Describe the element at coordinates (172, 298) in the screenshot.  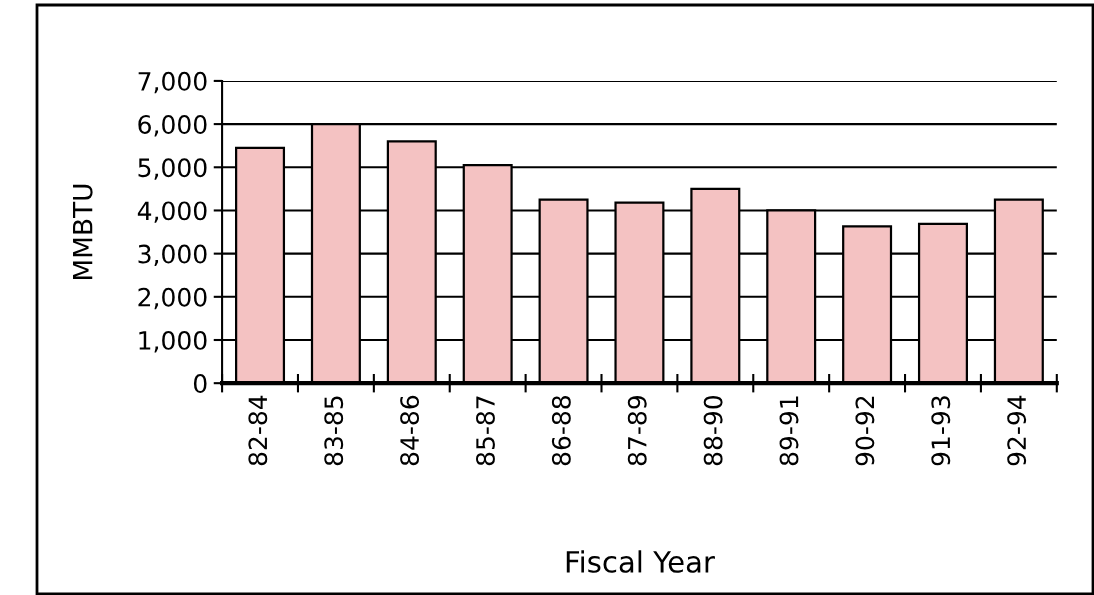
I see `y-tick-label: 2,000` at that location.